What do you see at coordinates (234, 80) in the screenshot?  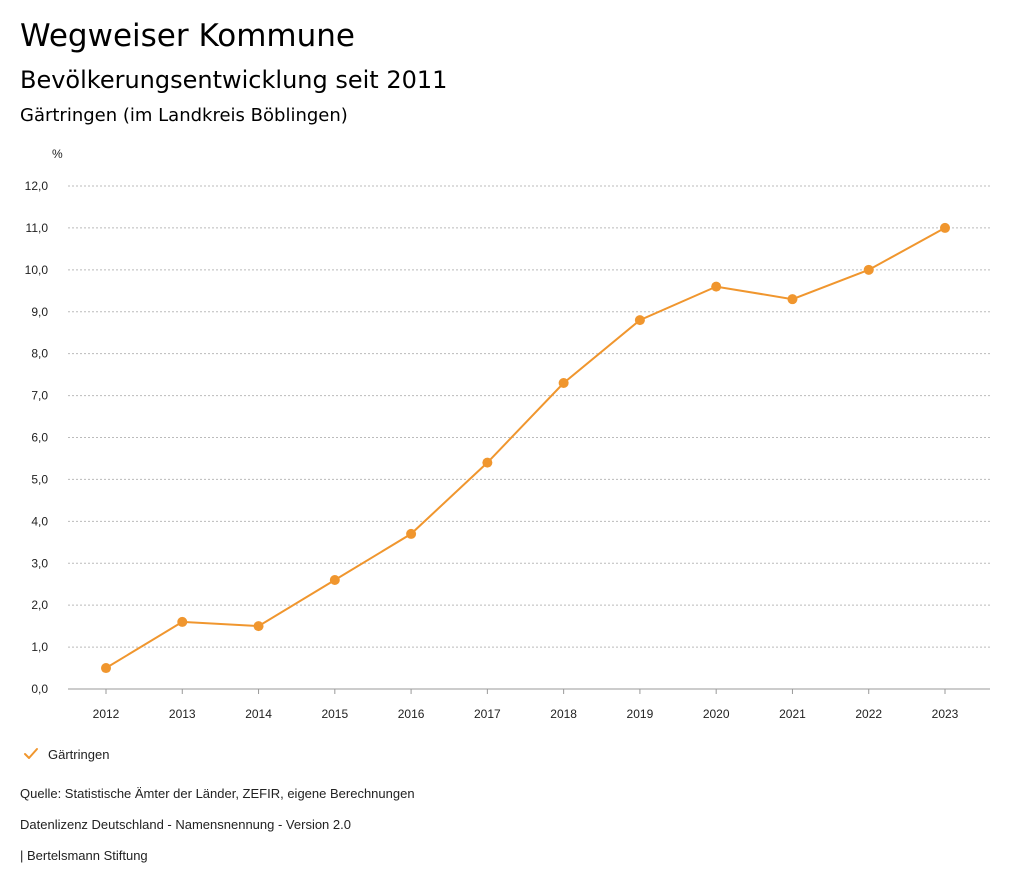 I see `chart-subtitle: Bevölkerungsentwicklung seit 2011` at bounding box center [234, 80].